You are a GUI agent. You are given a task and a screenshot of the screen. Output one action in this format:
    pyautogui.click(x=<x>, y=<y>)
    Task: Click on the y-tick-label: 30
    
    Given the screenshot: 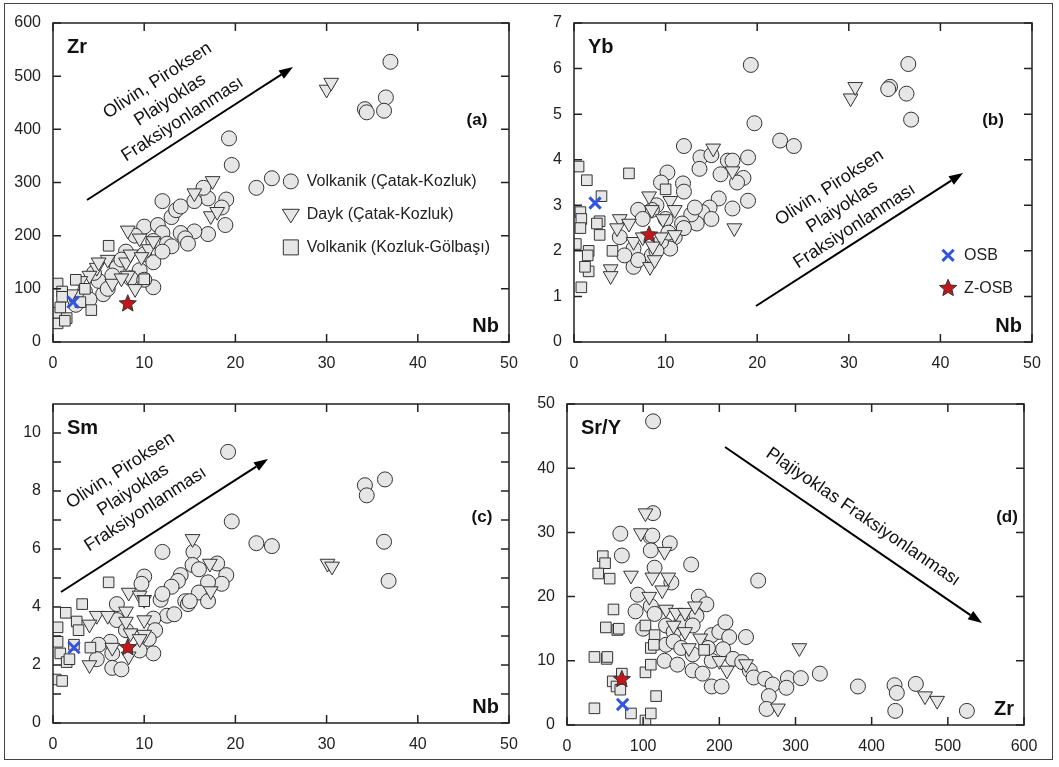 What is the action you would take?
    pyautogui.click(x=546, y=531)
    